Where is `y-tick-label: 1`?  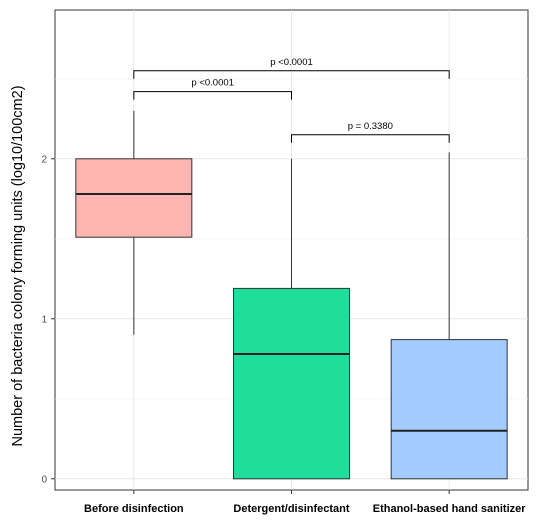 y-tick-label: 1 is located at coordinates (44, 319).